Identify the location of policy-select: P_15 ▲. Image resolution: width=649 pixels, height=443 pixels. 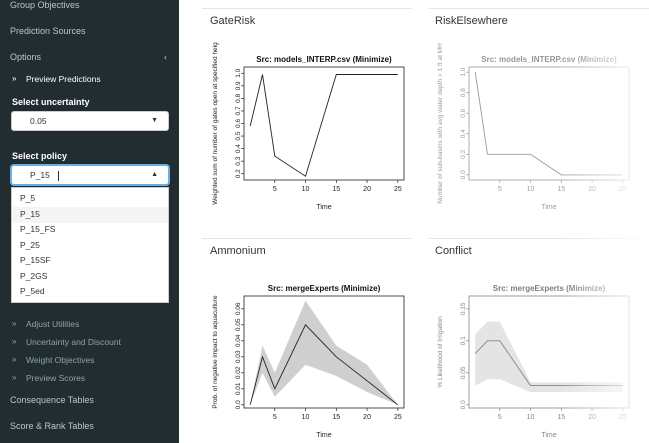
(90, 175).